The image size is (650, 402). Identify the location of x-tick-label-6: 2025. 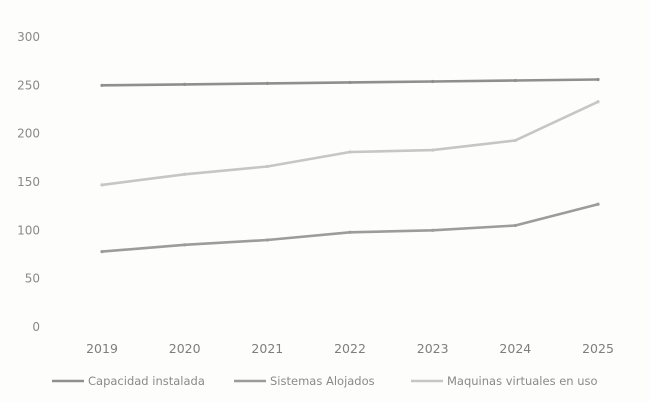
(598, 348).